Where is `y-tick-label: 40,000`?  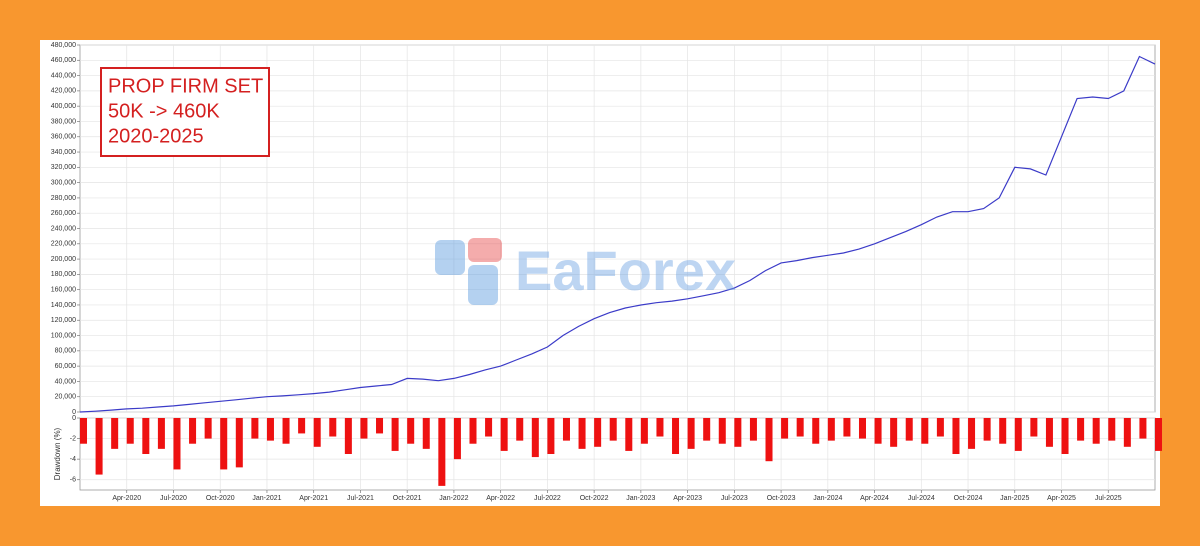
y-tick-label: 40,000 is located at coordinates (66, 381).